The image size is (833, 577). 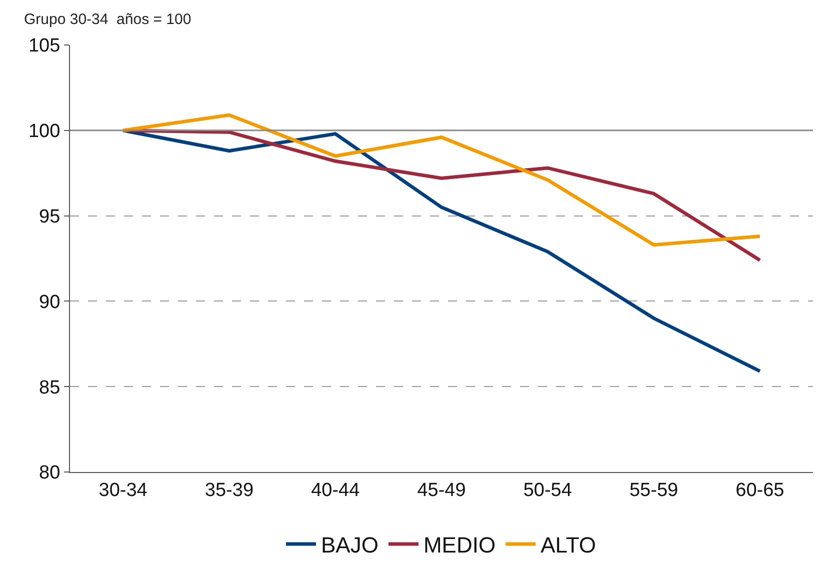 I want to click on x-tick-label: 30-34, so click(x=123, y=490).